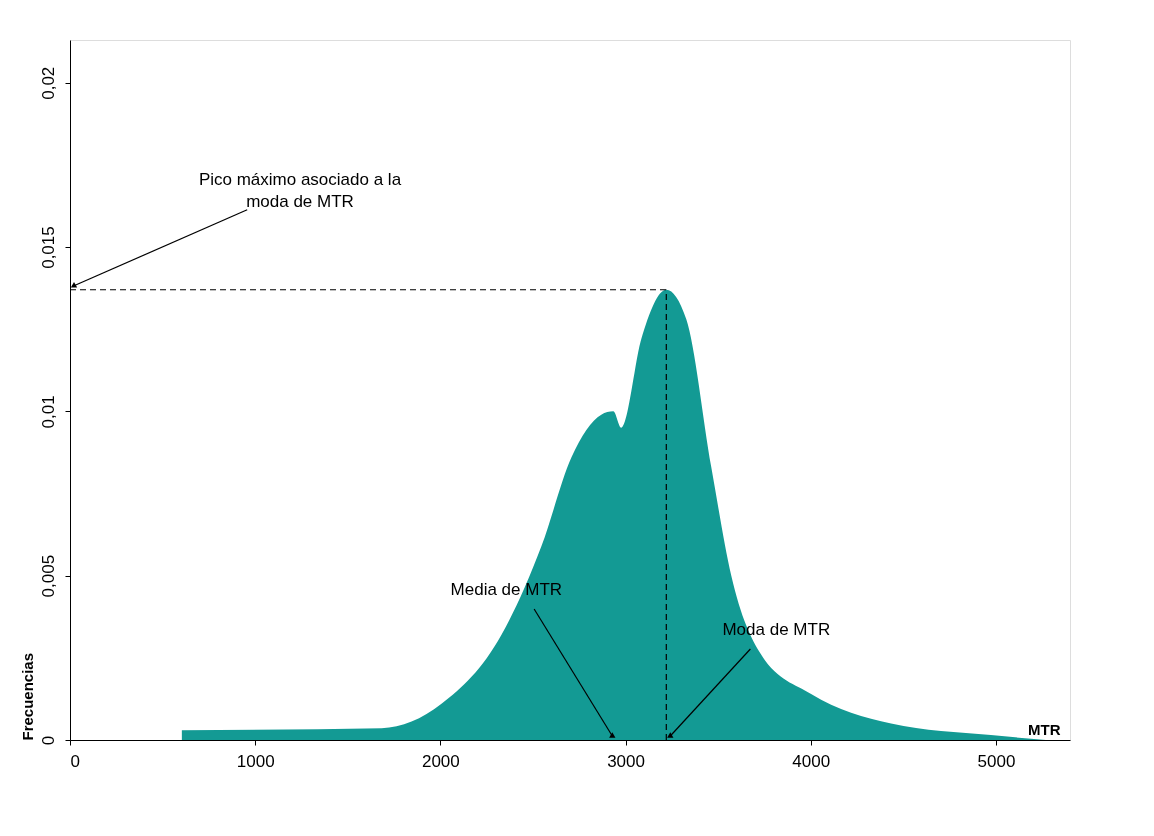  What do you see at coordinates (48, 247) in the screenshot?
I see `y-tick-label: 0,015` at bounding box center [48, 247].